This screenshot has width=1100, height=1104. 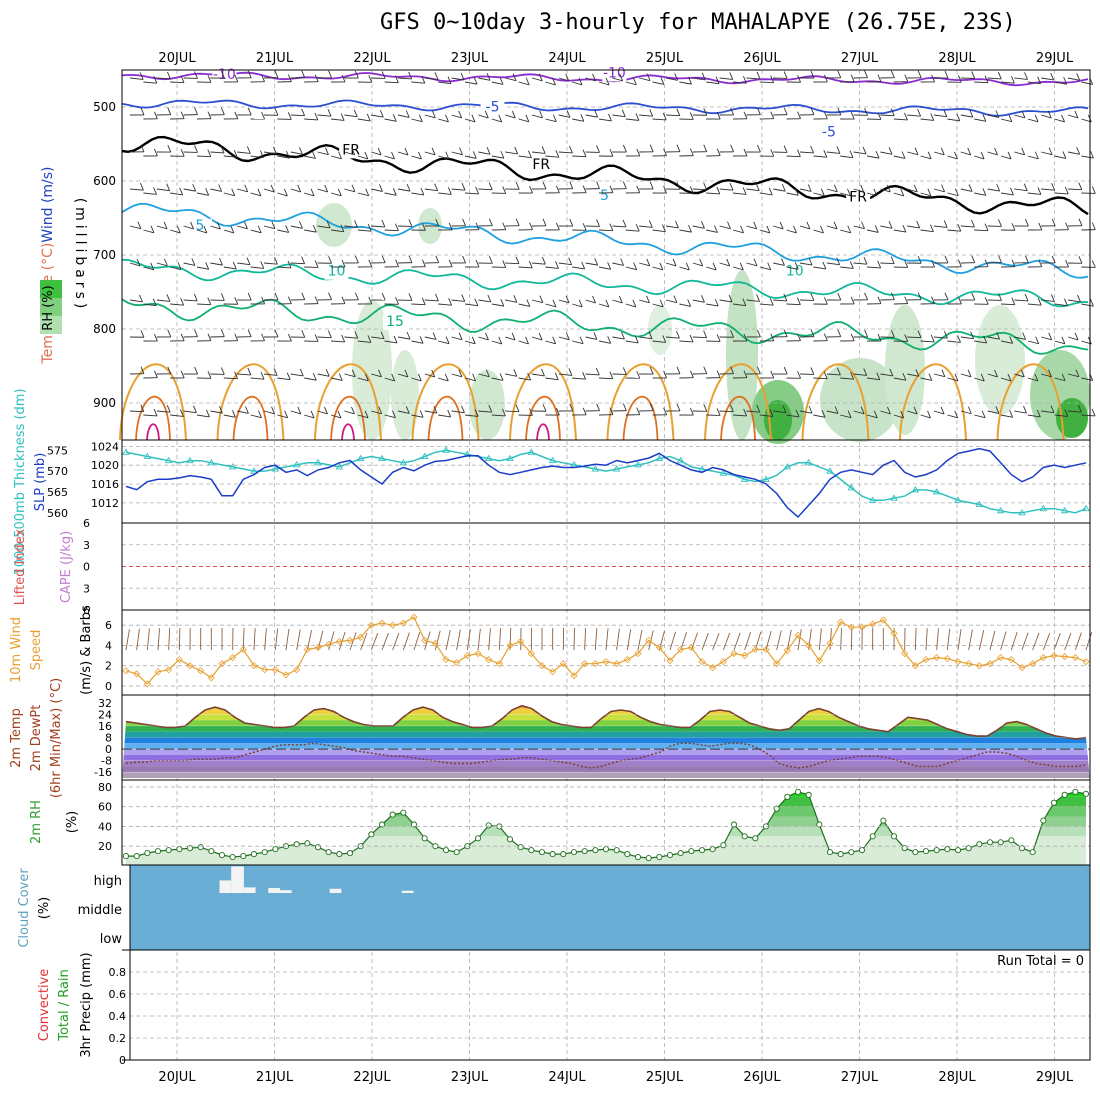 I want to click on temp2m-label-text: 2m Temp, so click(x=16, y=738).